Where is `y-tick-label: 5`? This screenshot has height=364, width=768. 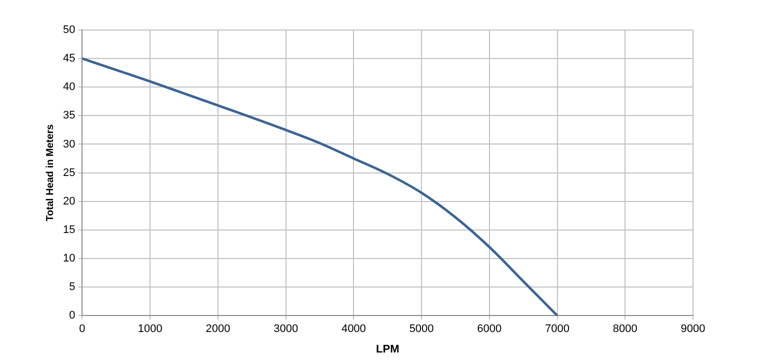
y-tick-label: 5 is located at coordinates (72, 287).